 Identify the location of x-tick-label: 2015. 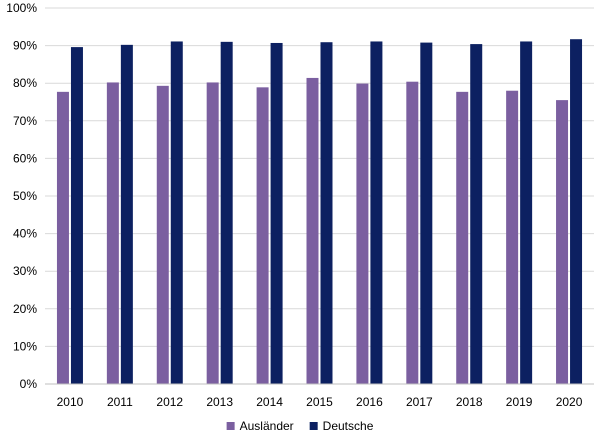
(319, 402).